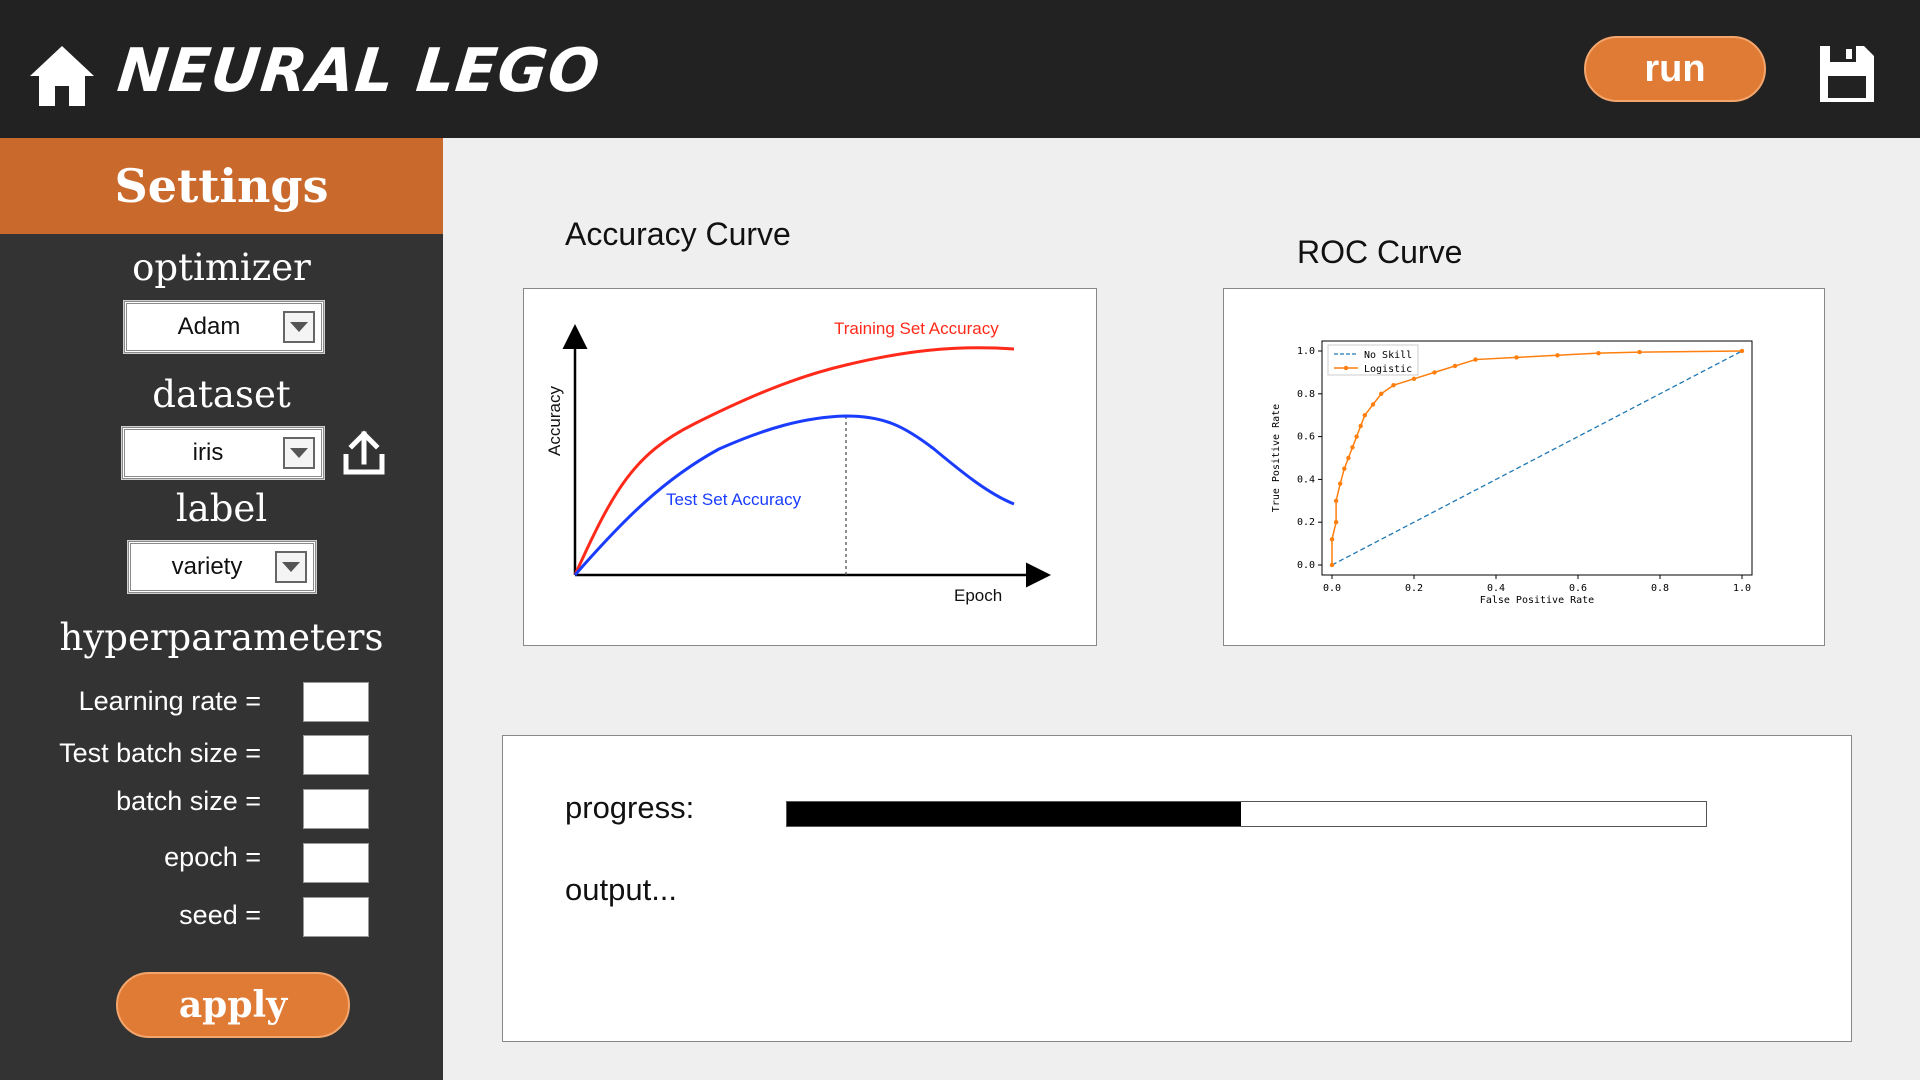 This screenshot has width=1920, height=1080. Describe the element at coordinates (1380, 252) in the screenshot. I see `roc-curve-title: ROC Curve` at that location.